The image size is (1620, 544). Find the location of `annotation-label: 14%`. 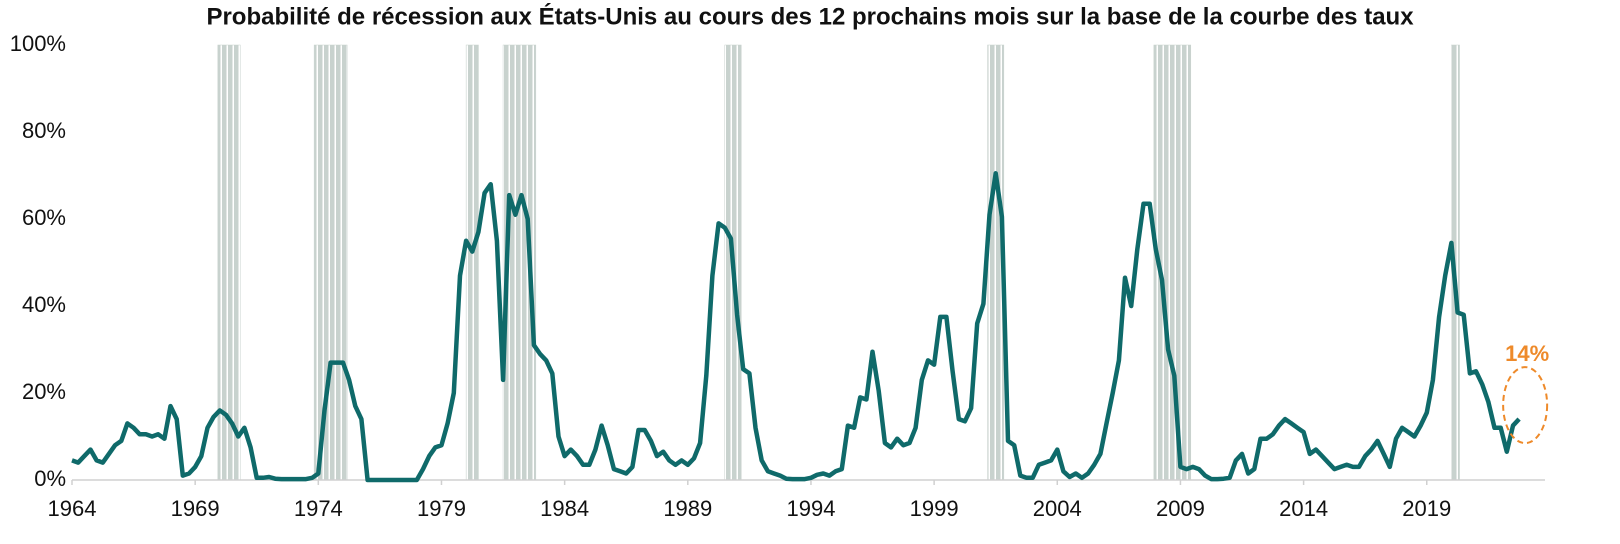

annotation-label: 14% is located at coordinates (1527, 353).